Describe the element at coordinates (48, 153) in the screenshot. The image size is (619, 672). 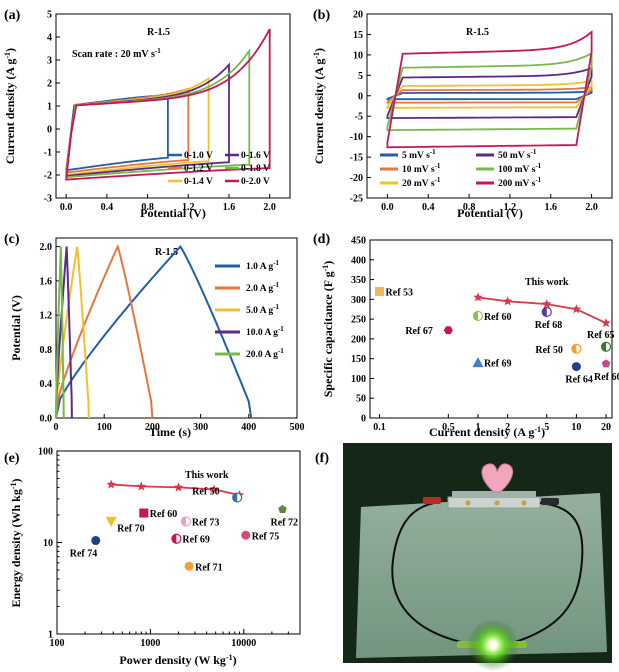
I see `y-tick-label: -1` at that location.